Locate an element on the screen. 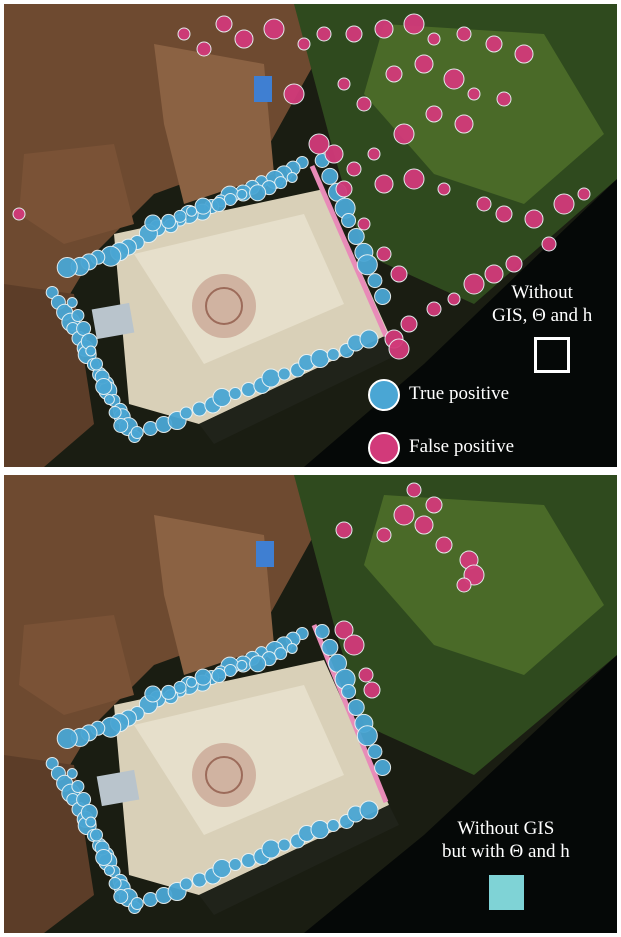 Image resolution: width=621 pixels, height=937 pixels. park-trees-light is located at coordinates (484, 585).